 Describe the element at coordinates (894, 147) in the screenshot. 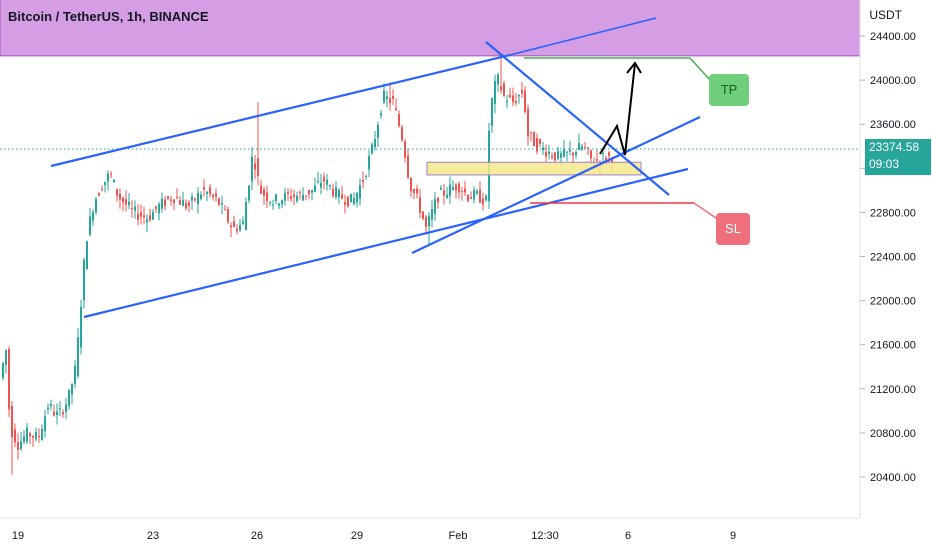

I see `current-price-value: 23374.58` at that location.